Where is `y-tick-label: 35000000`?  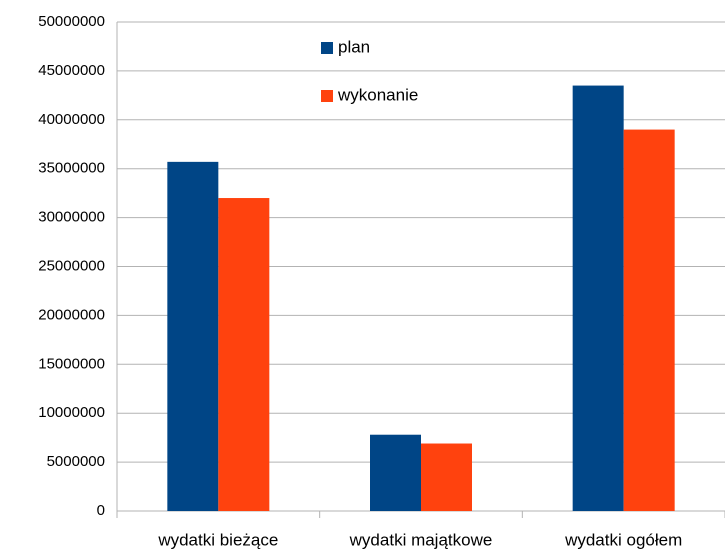 y-tick-label: 35000000 is located at coordinates (71, 168).